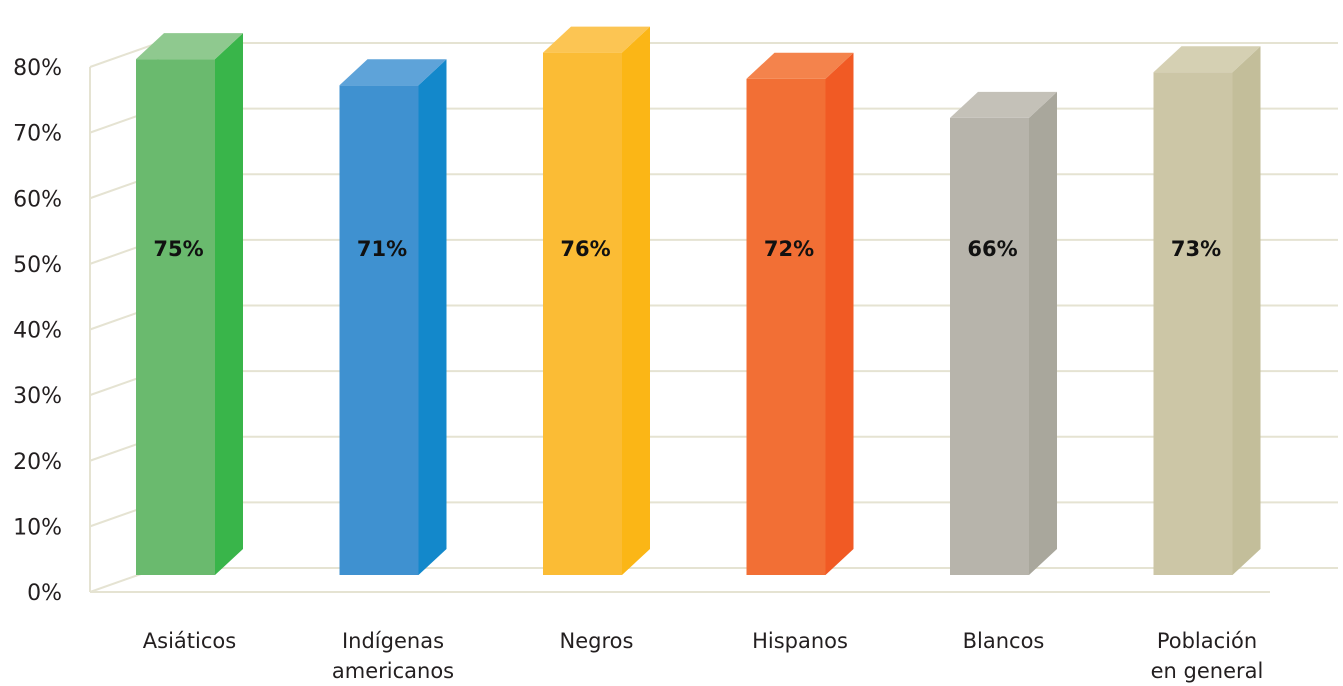 Image resolution: width=1343 pixels, height=686 pixels. Describe the element at coordinates (37, 527) in the screenshot. I see `y-tick-label: 10%` at that location.